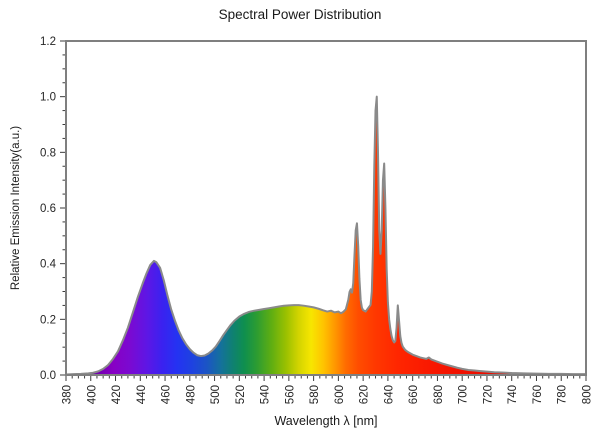 The image size is (600, 443). What do you see at coordinates (300, 14) in the screenshot?
I see `chart-title: Spectral Power Distribution` at bounding box center [300, 14].